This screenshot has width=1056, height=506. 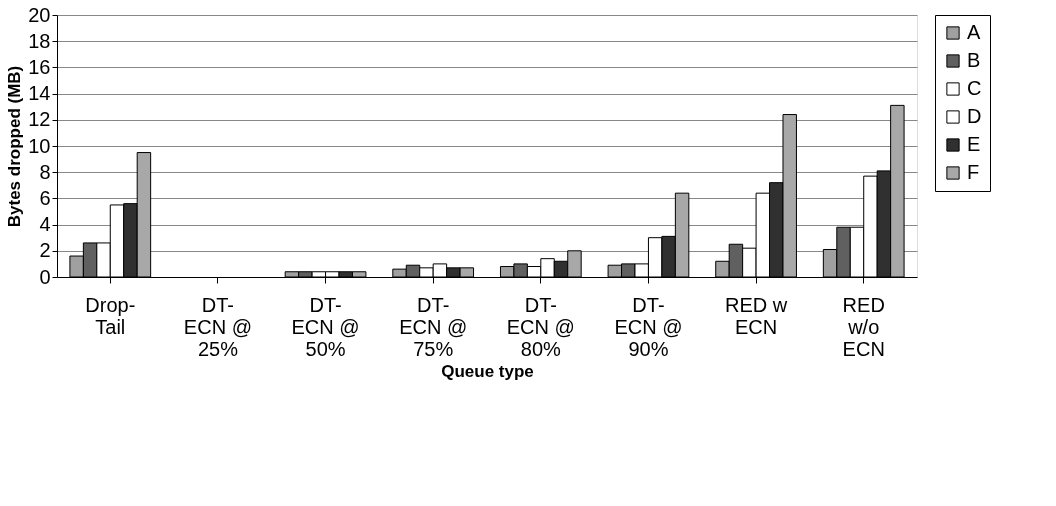 I want to click on legend-label: A, so click(x=974, y=32).